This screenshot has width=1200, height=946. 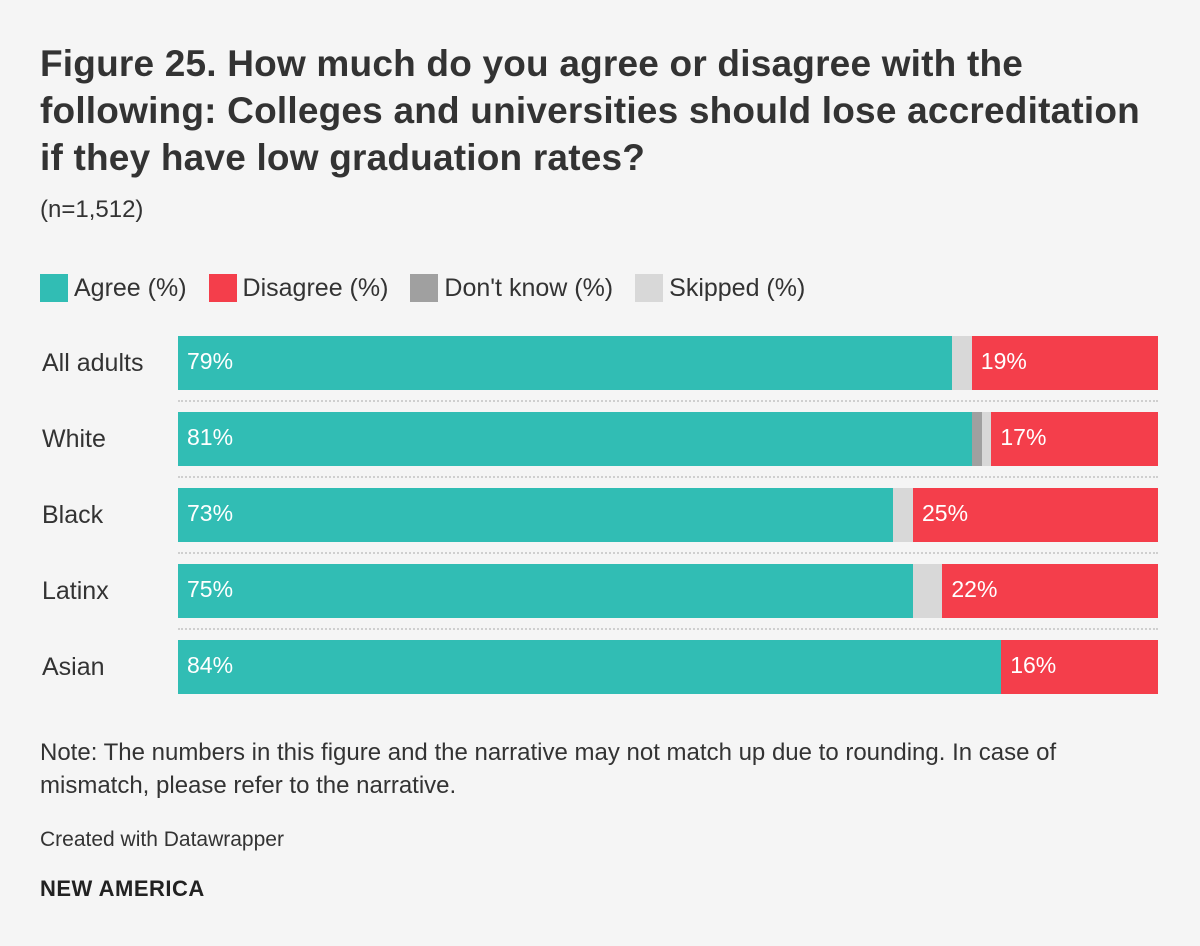 What do you see at coordinates (962, 363) in the screenshot?
I see `bar-all-adults-skipped` at bounding box center [962, 363].